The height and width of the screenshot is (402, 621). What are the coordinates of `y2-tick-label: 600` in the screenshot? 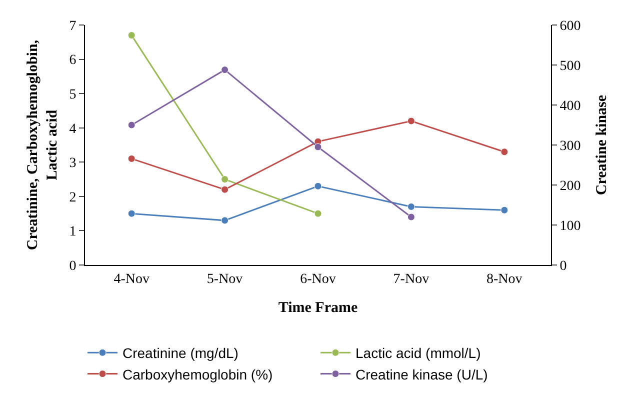 It's located at (570, 26).